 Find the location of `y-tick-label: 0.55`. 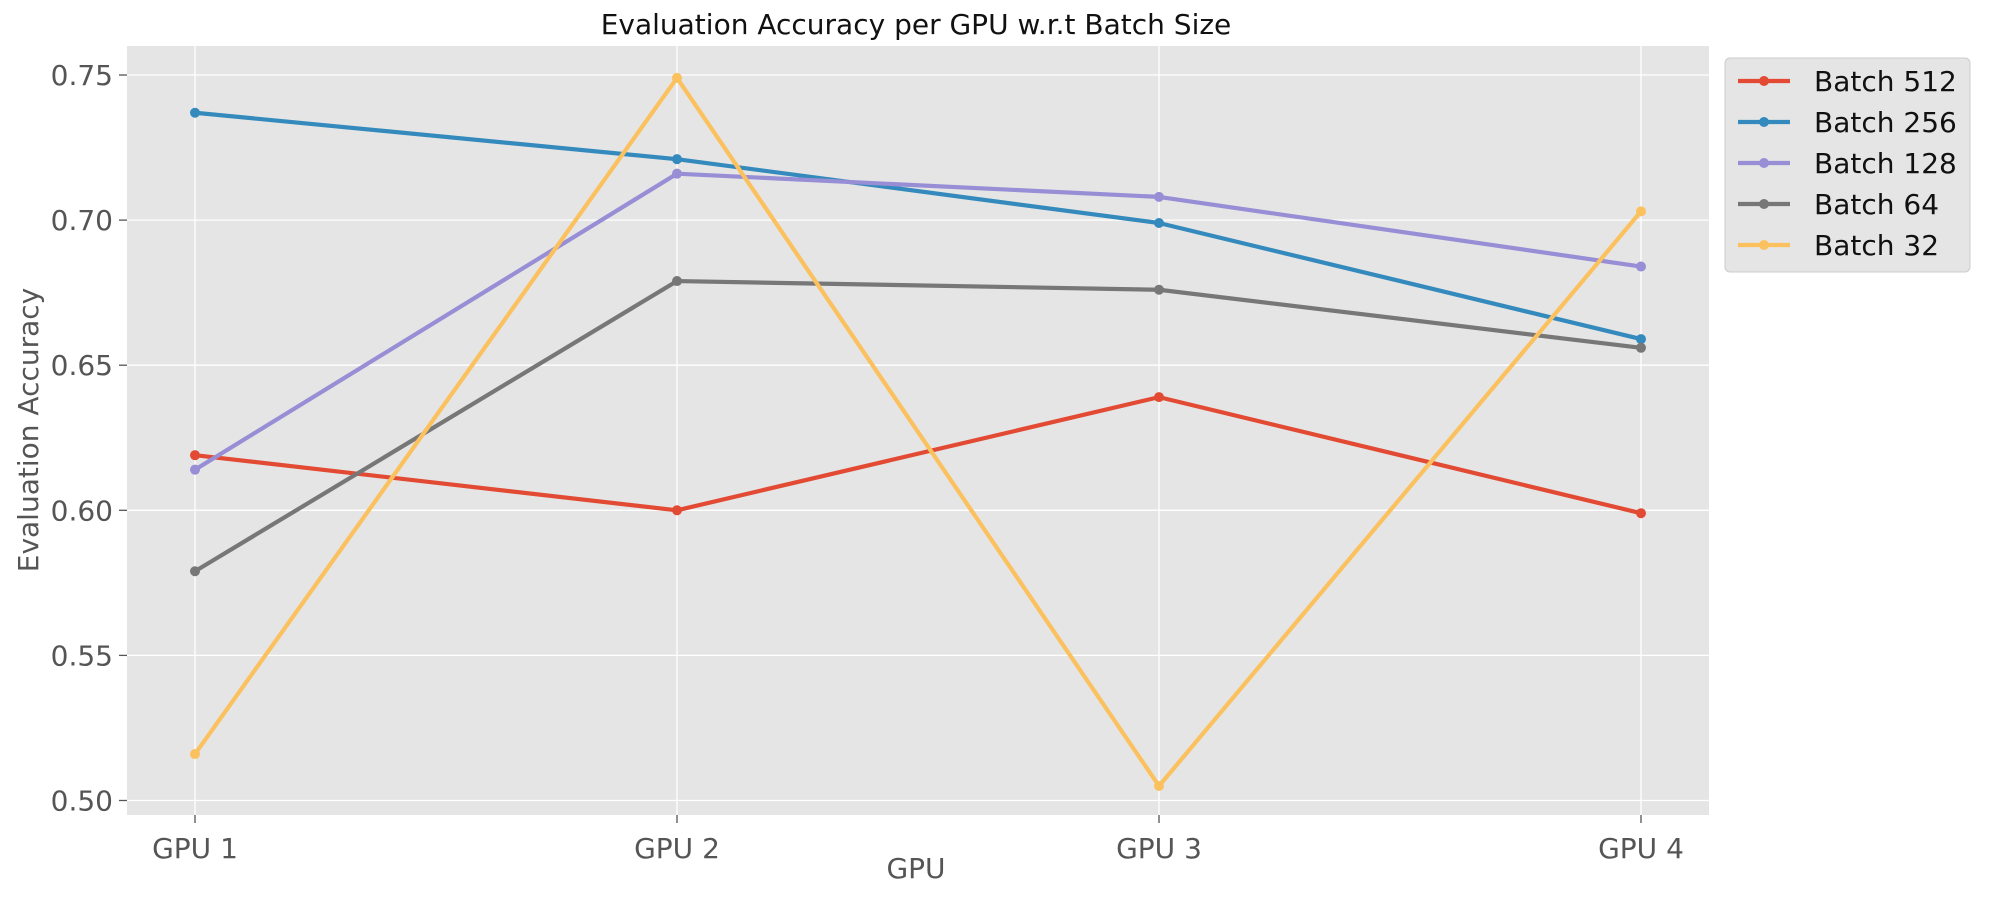

y-tick-label: 0.55 is located at coordinates (82, 655).